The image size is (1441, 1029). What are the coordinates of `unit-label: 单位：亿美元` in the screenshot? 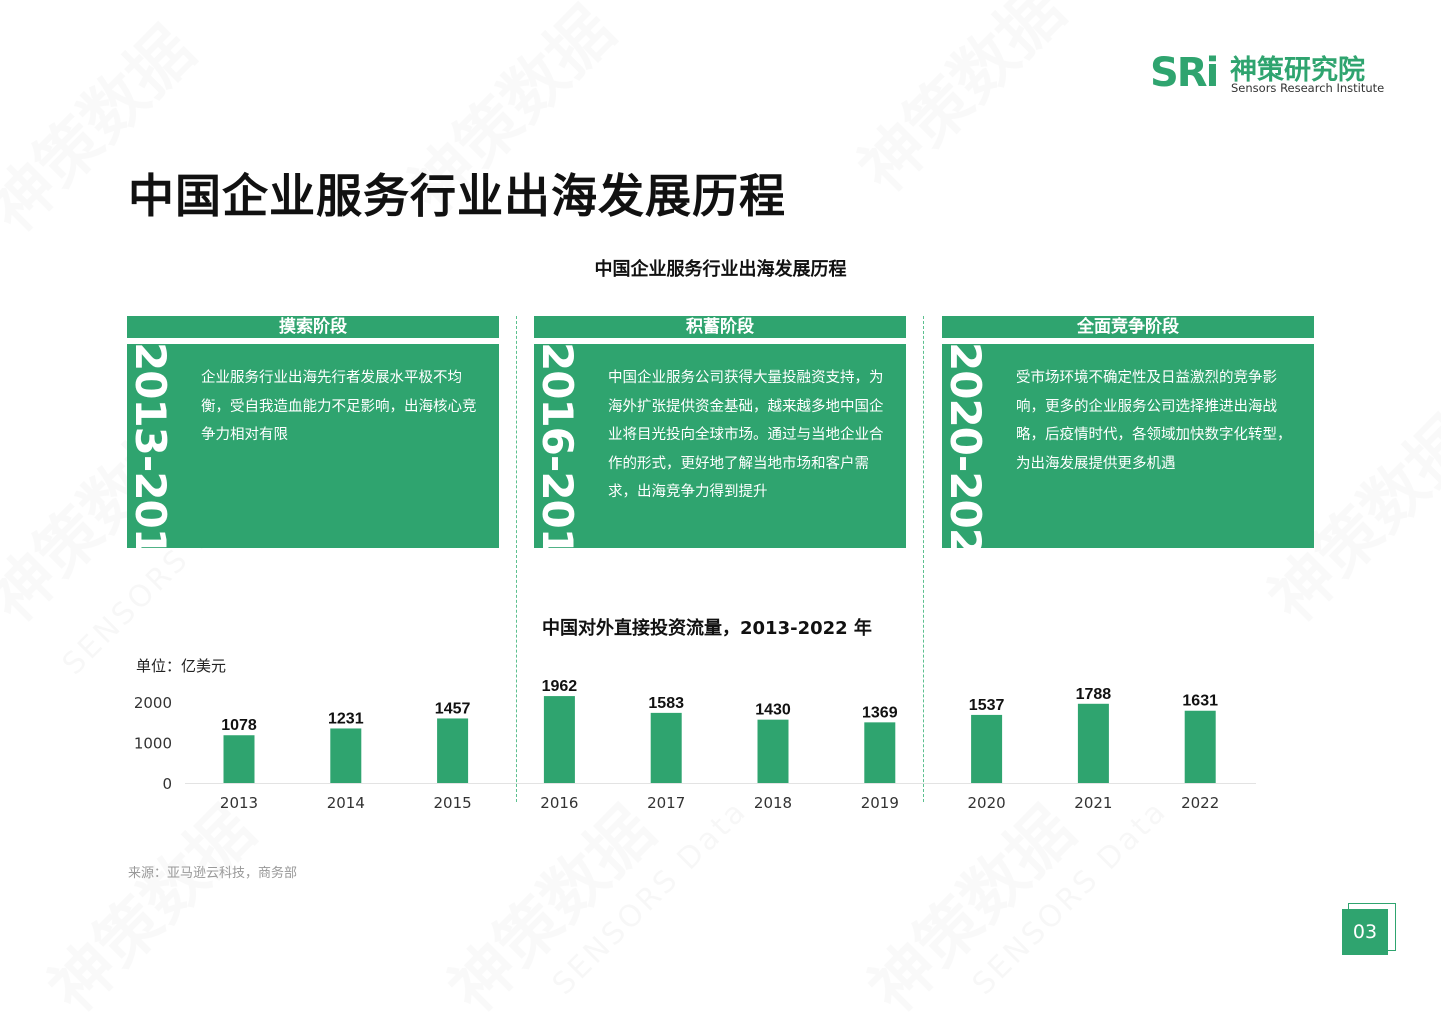 It's located at (181, 666).